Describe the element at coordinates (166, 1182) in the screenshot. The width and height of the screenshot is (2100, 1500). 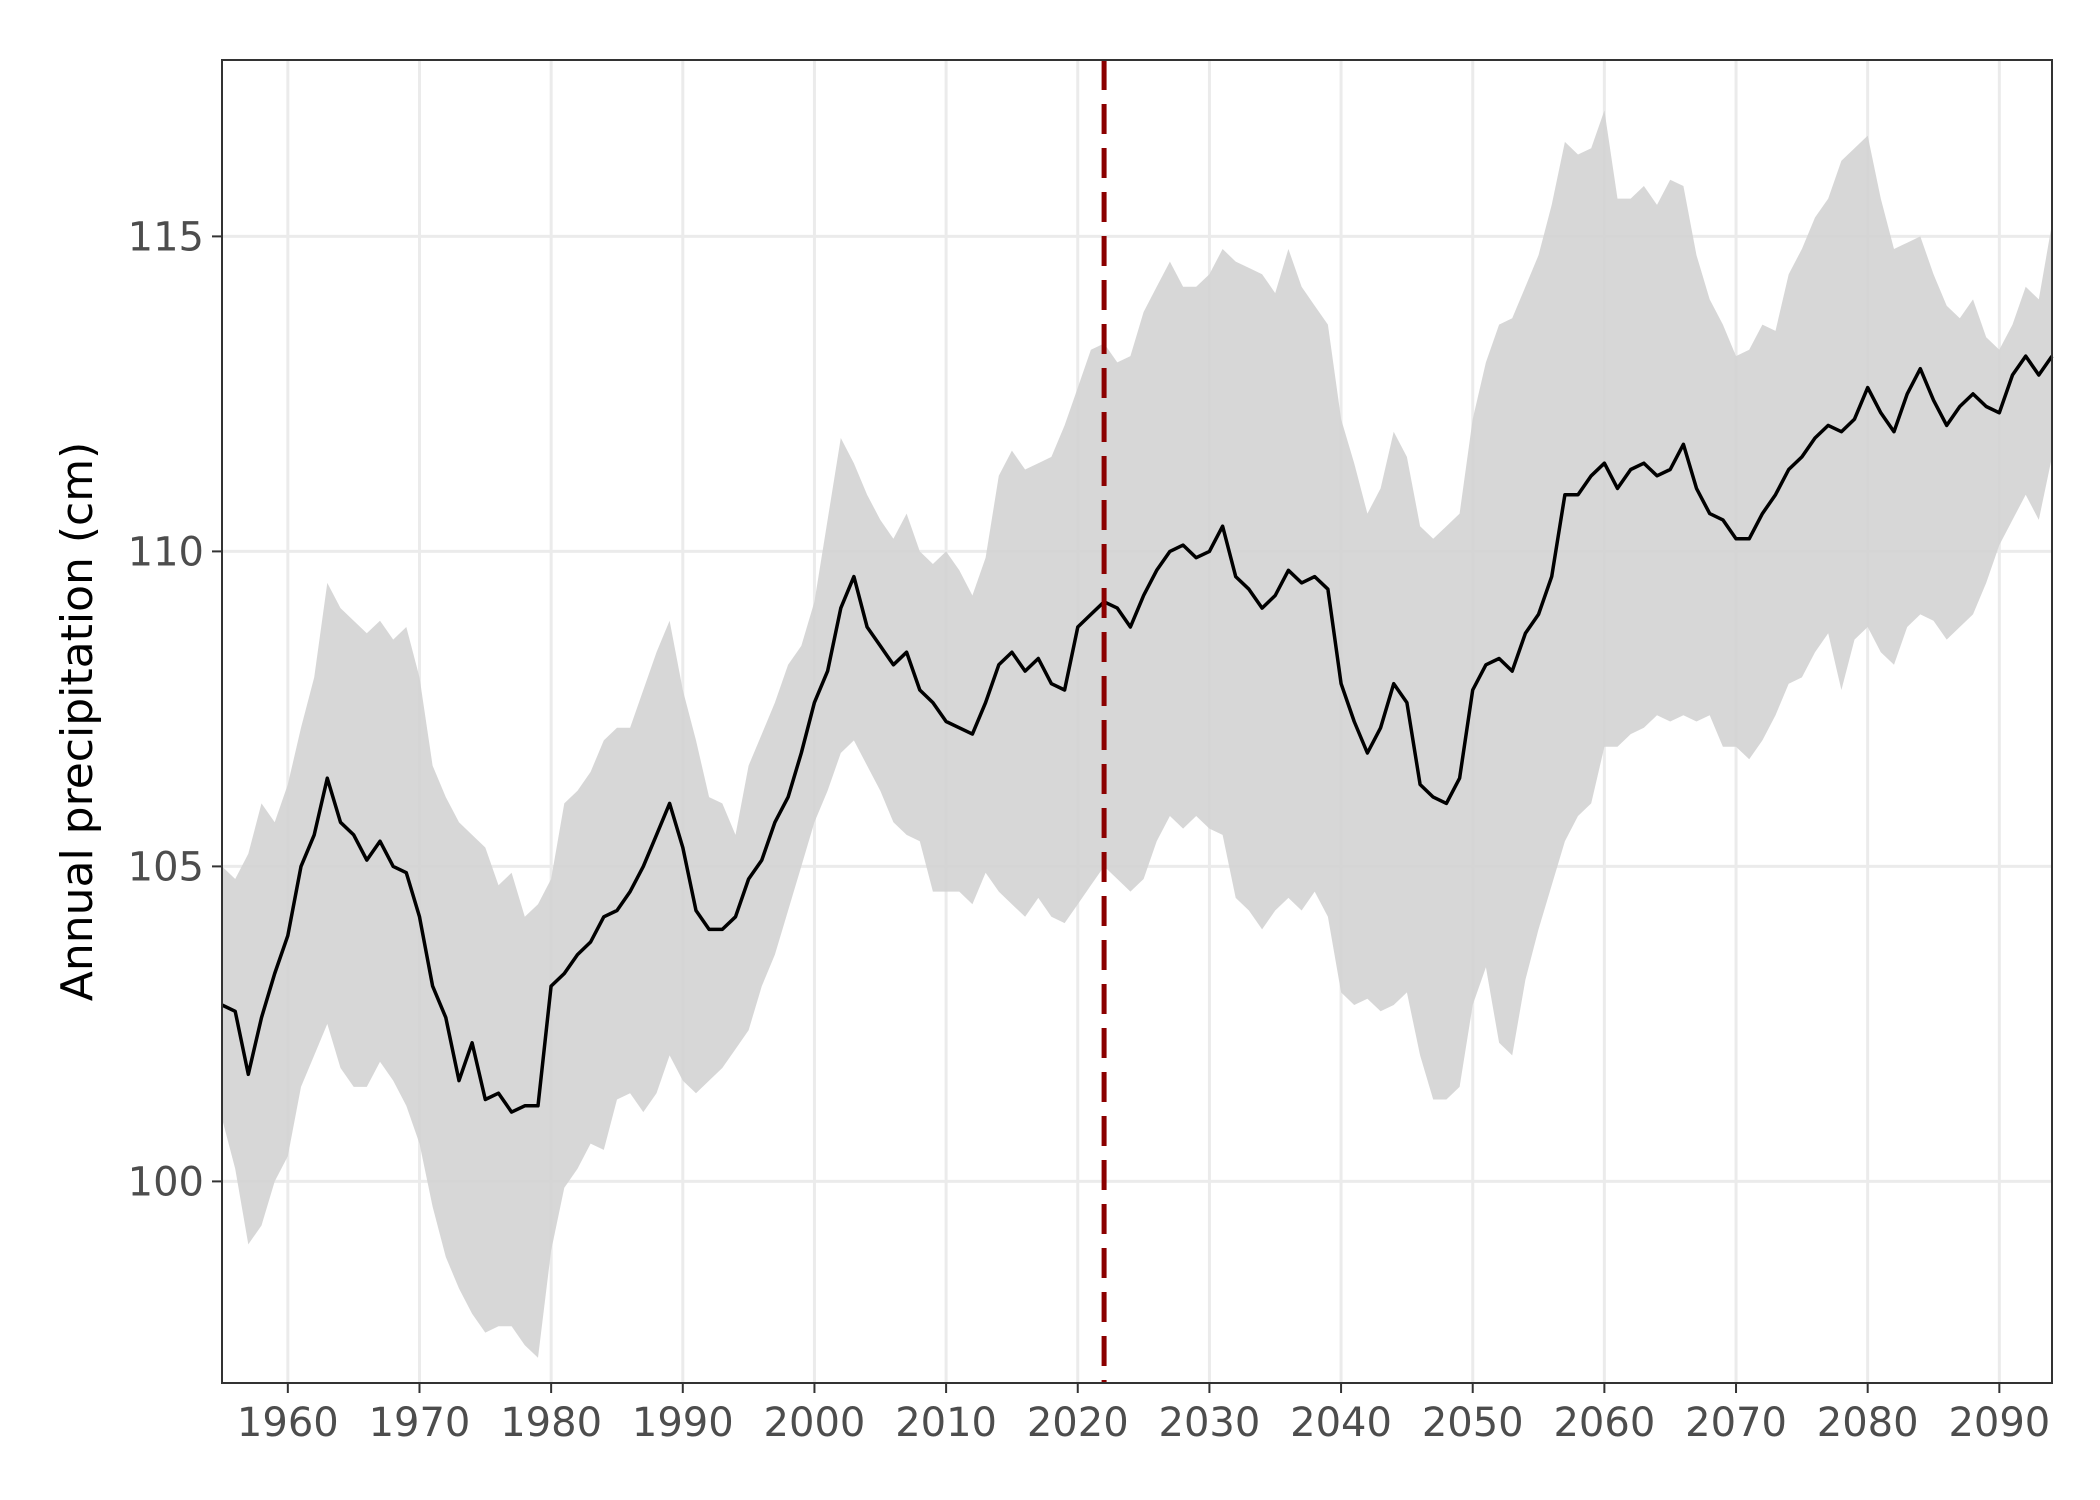
I see `y-tick-label: 100` at that location.